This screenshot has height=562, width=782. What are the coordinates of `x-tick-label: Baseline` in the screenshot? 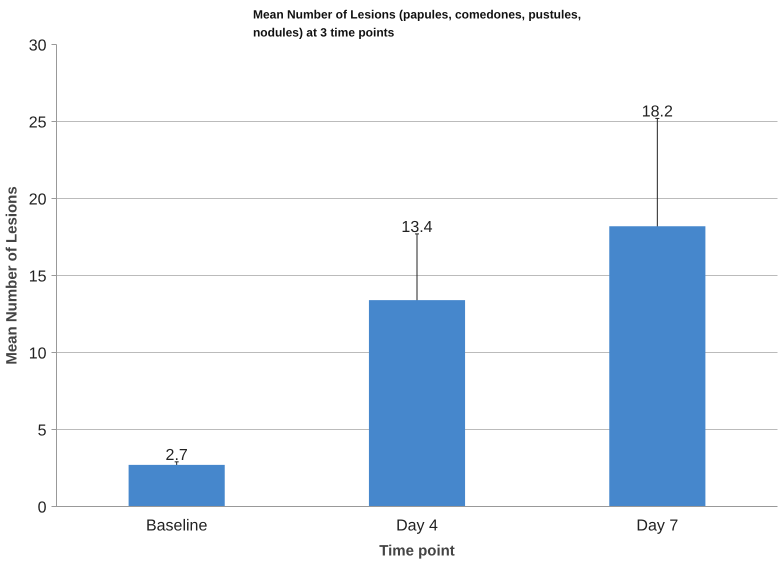 It's located at (177, 526).